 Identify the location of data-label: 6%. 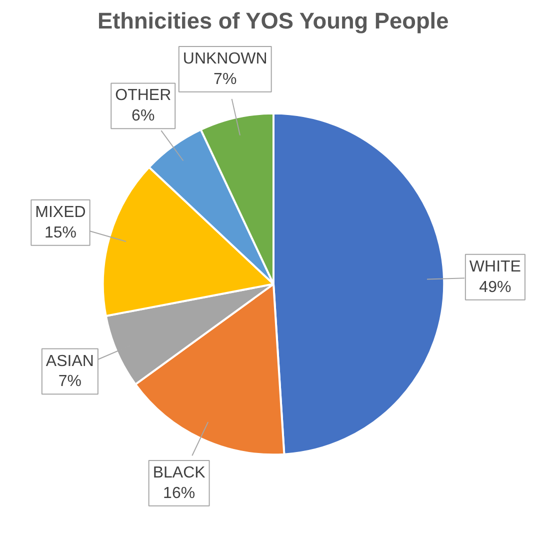
(143, 116).